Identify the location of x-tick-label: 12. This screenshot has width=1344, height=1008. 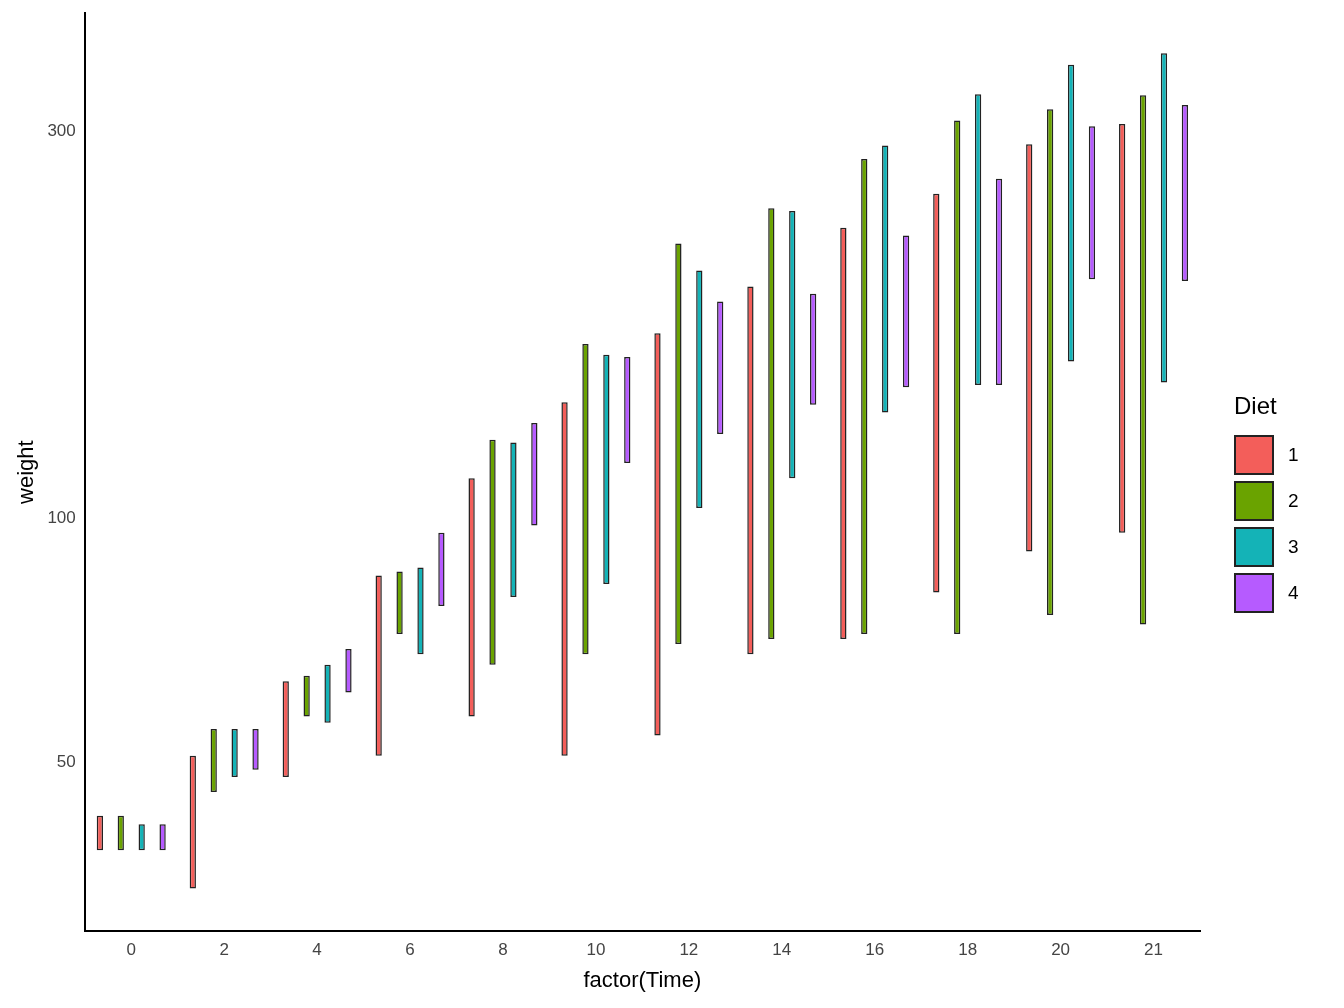
(689, 950).